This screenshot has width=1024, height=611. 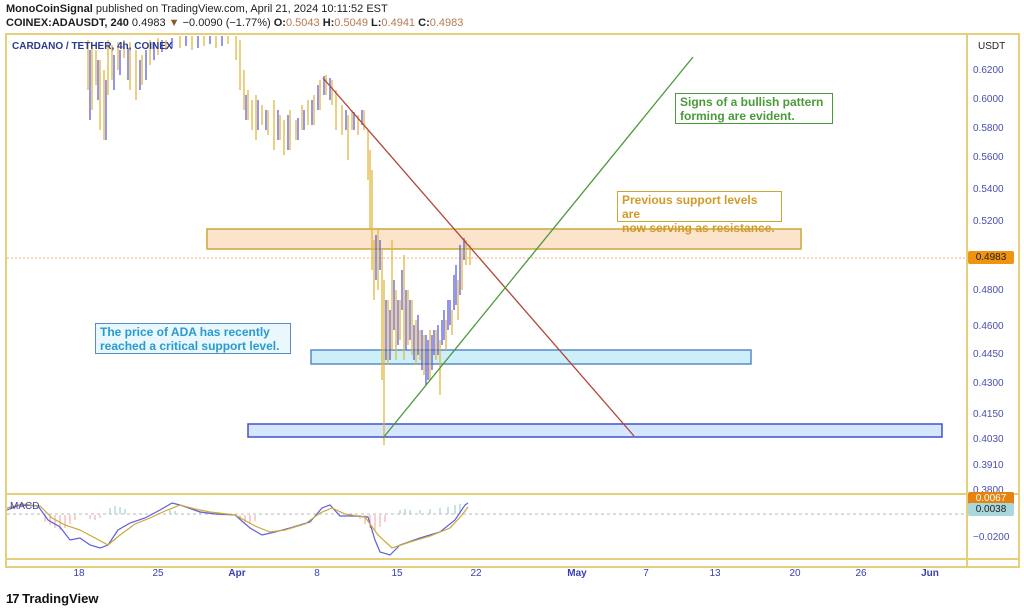 I want to click on low-value: 0.4941, so click(x=398, y=23).